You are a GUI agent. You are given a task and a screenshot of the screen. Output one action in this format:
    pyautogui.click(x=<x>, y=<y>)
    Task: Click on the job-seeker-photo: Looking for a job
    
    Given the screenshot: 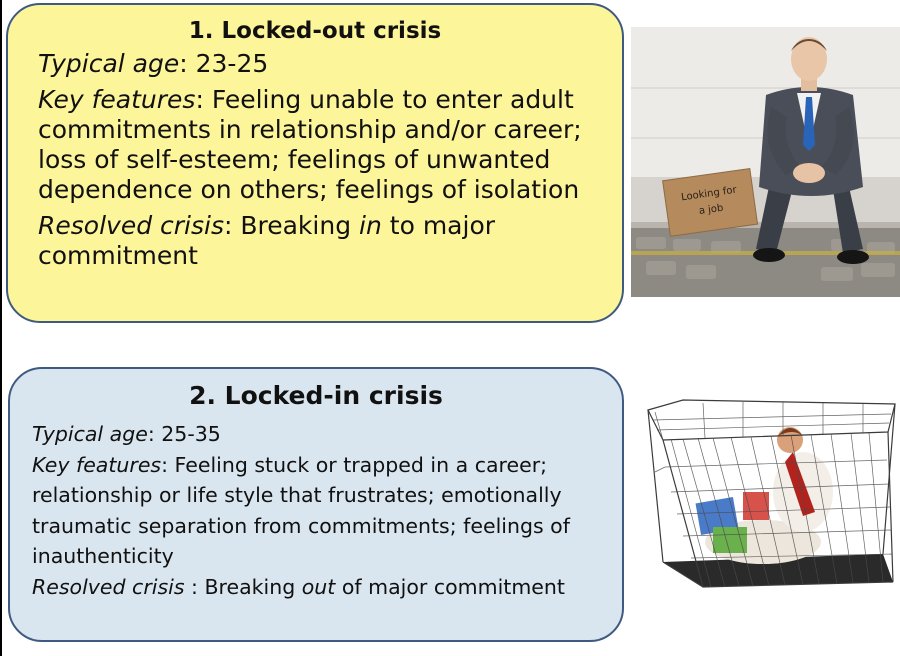 What is the action you would take?
    pyautogui.click(x=765, y=162)
    